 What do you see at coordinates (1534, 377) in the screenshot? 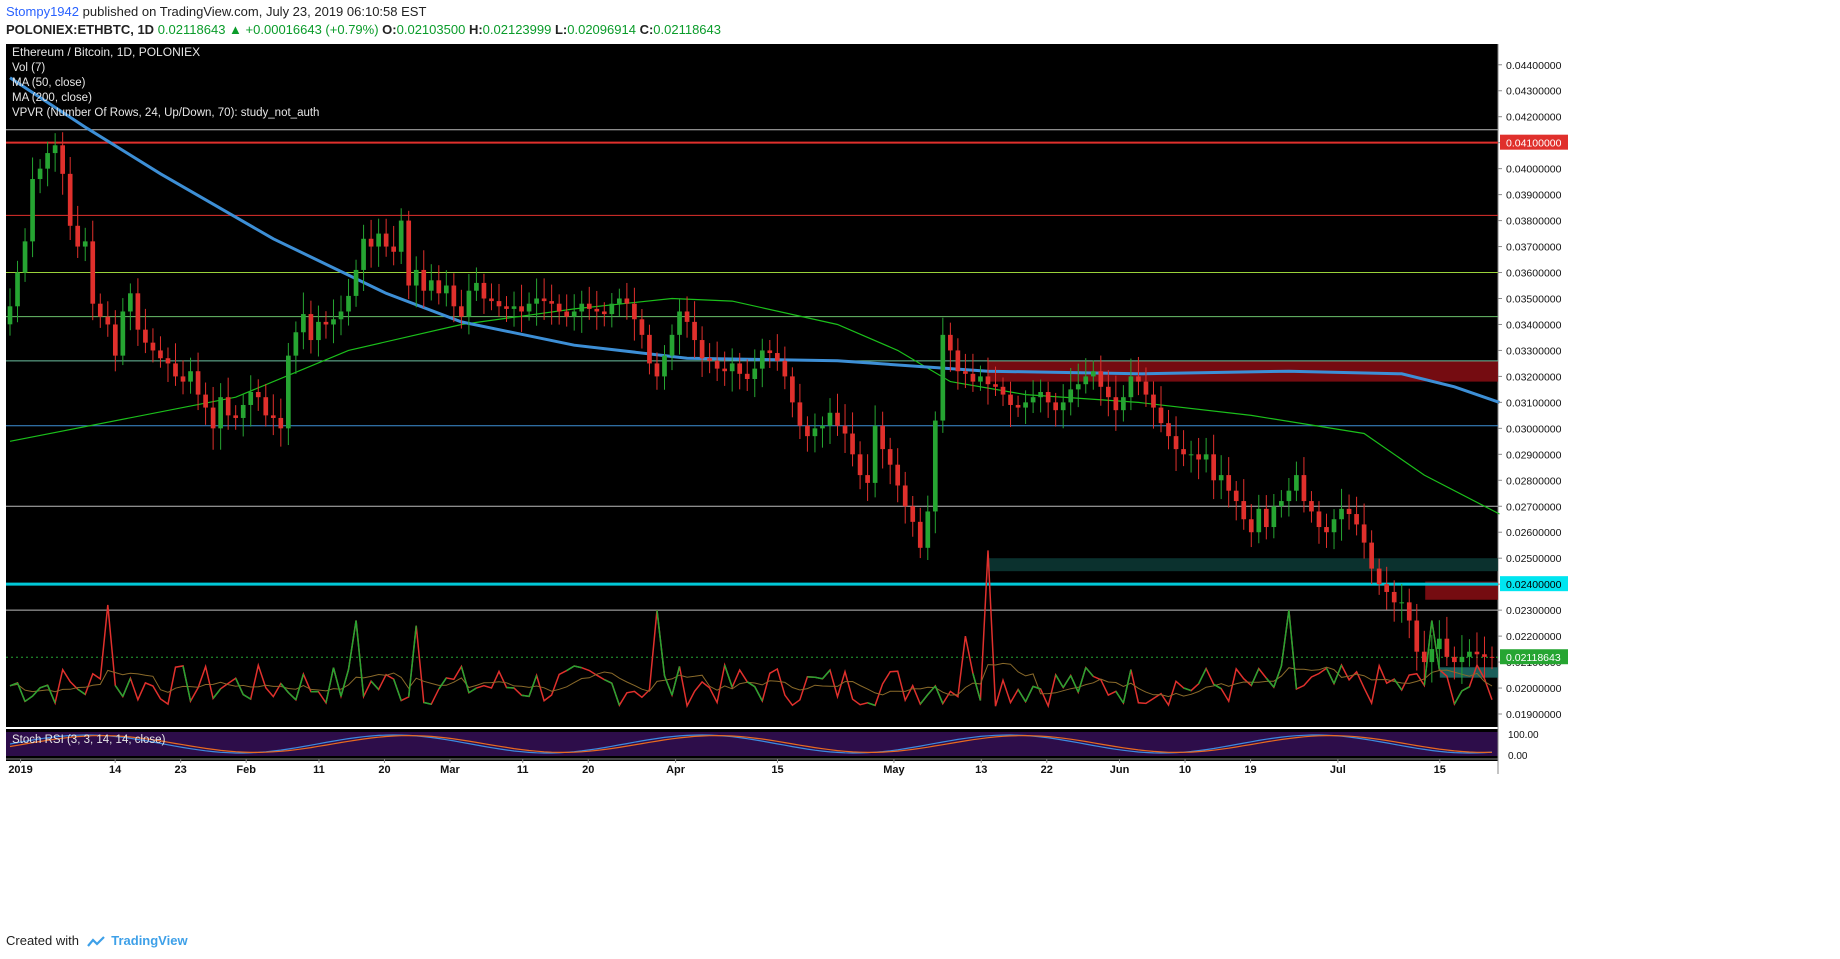
I see `y-tick-label: 0.03200000` at bounding box center [1534, 377].